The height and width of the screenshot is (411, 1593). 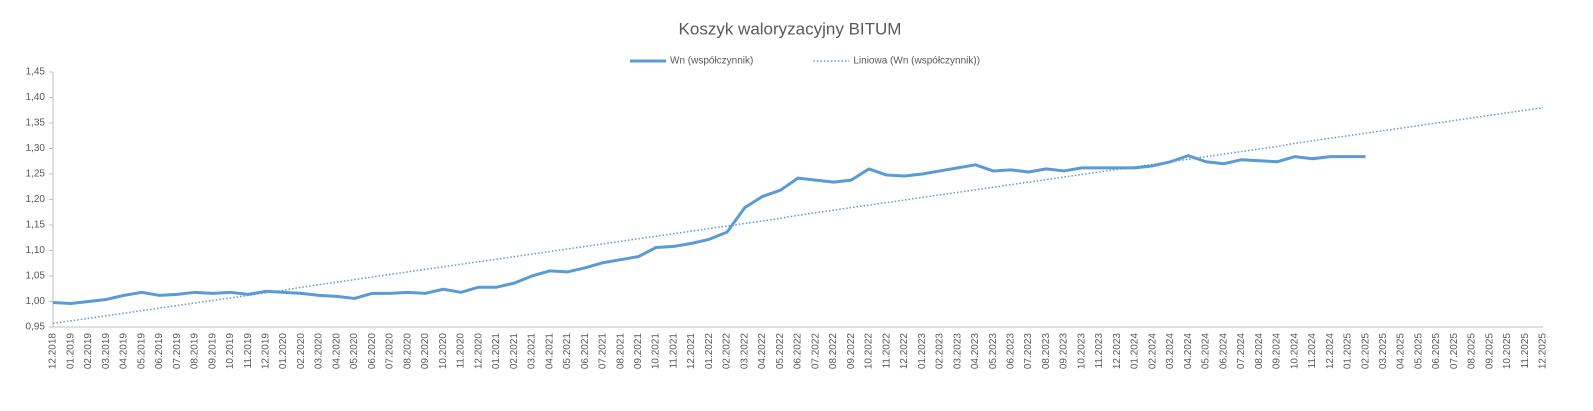 I want to click on x-tick-label: 02.2025, so click(x=1365, y=351).